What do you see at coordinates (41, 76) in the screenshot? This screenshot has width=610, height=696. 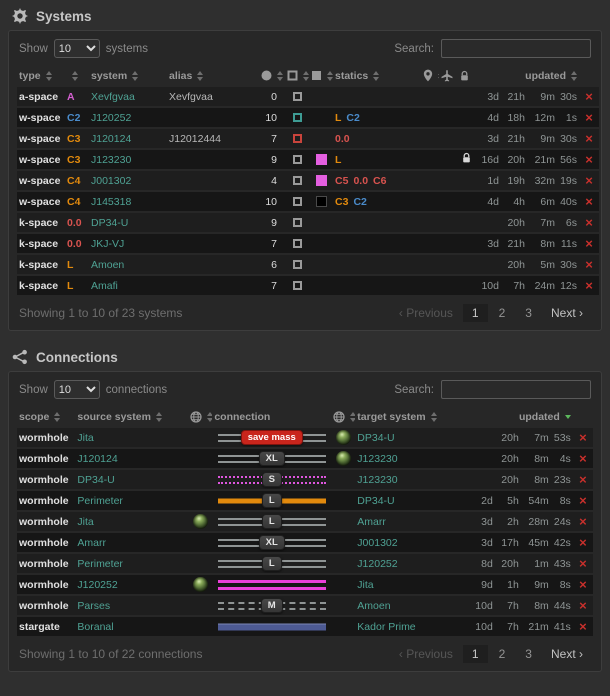 I see `systems-column-header-type: type` at bounding box center [41, 76].